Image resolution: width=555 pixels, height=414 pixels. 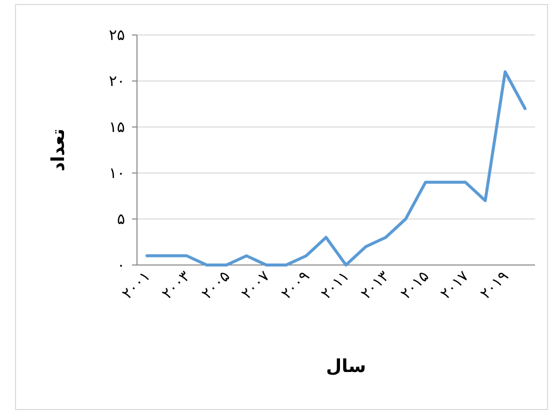 I want to click on x-tick-label: ۲۰۱۵, so click(x=414, y=285).